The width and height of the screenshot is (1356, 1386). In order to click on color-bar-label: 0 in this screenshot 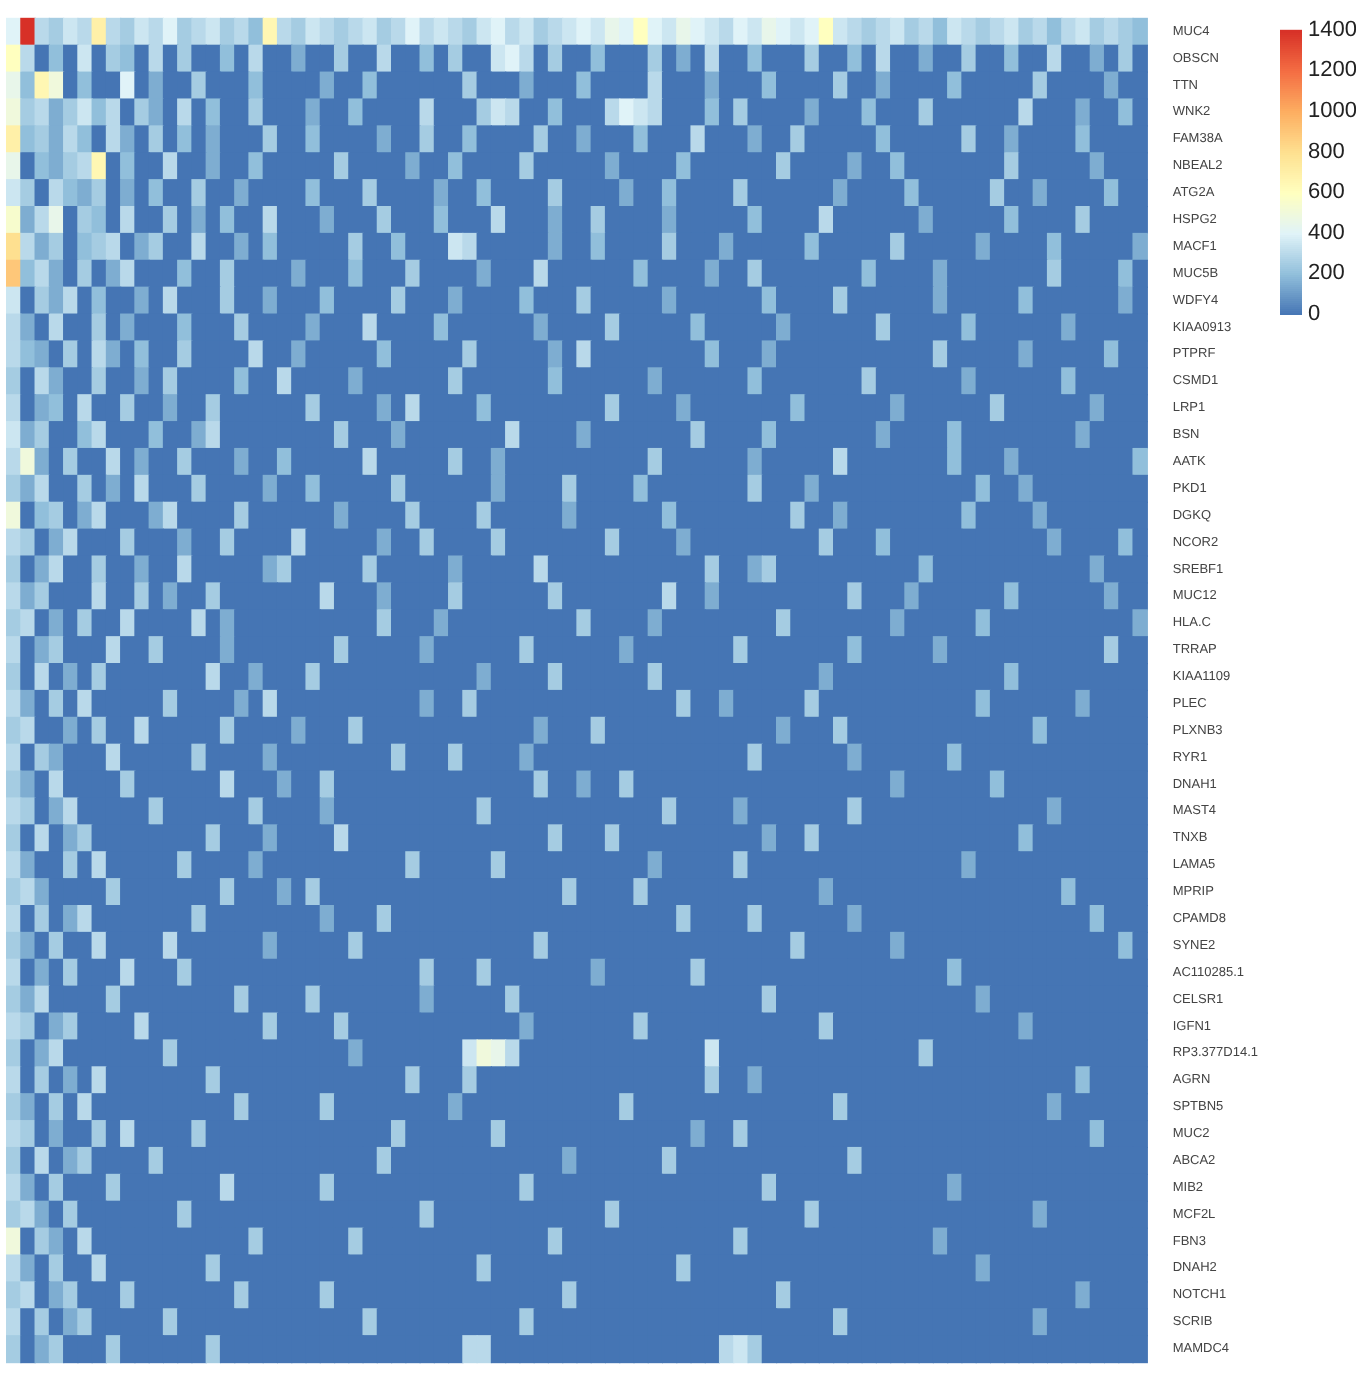, I will do `click(1314, 313)`.